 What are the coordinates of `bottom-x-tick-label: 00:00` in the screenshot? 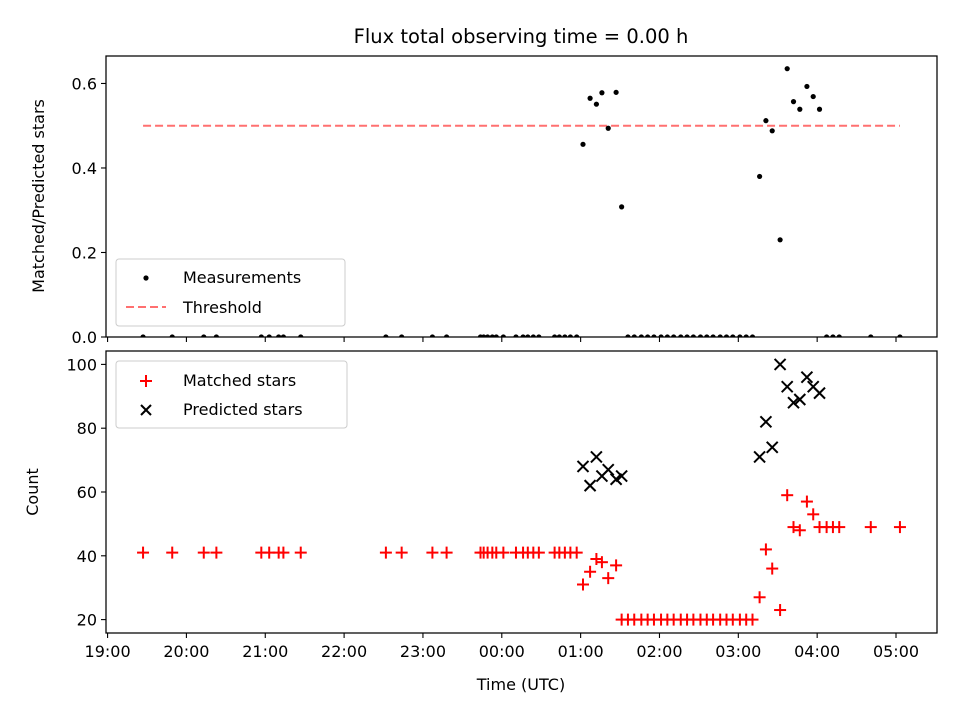 It's located at (502, 651).